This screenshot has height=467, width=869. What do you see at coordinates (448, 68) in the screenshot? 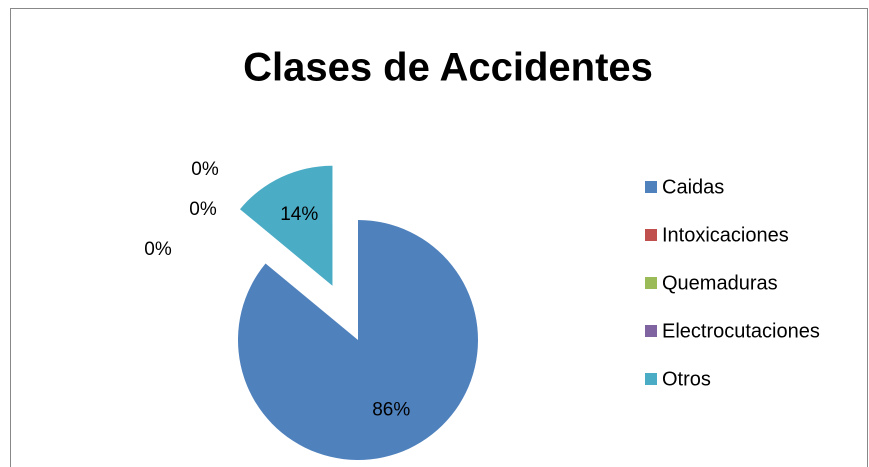
I see `chart-title: Clases de Accidentes` at bounding box center [448, 68].